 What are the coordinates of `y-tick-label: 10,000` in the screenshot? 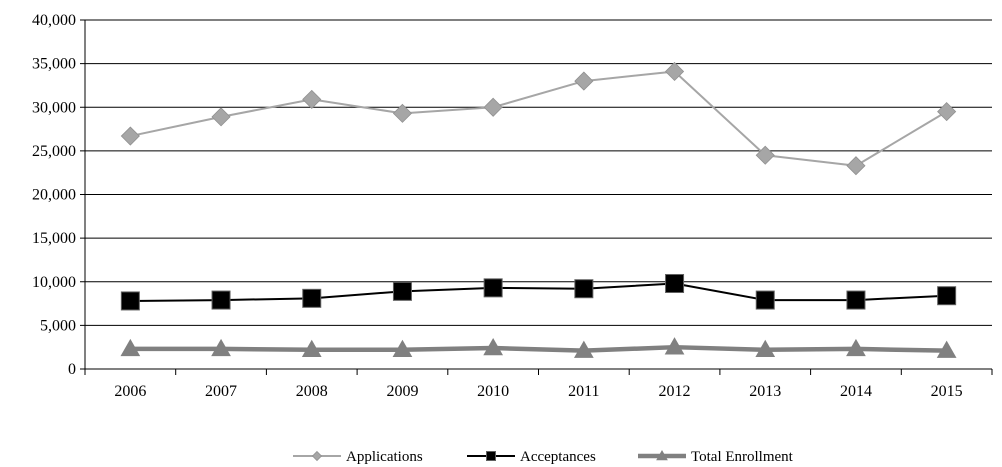 It's located at (54, 282).